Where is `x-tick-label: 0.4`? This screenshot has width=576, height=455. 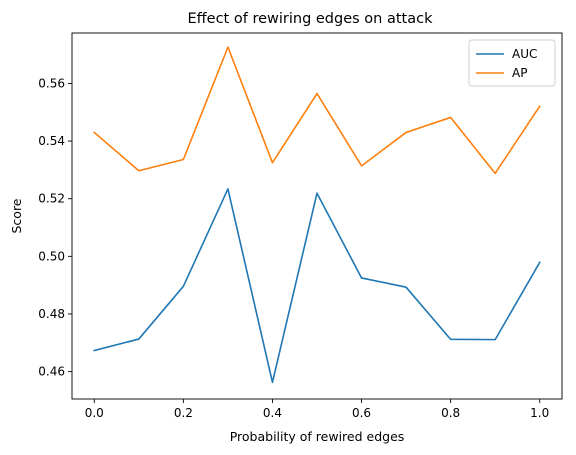 x-tick-label: 0.4 is located at coordinates (272, 413).